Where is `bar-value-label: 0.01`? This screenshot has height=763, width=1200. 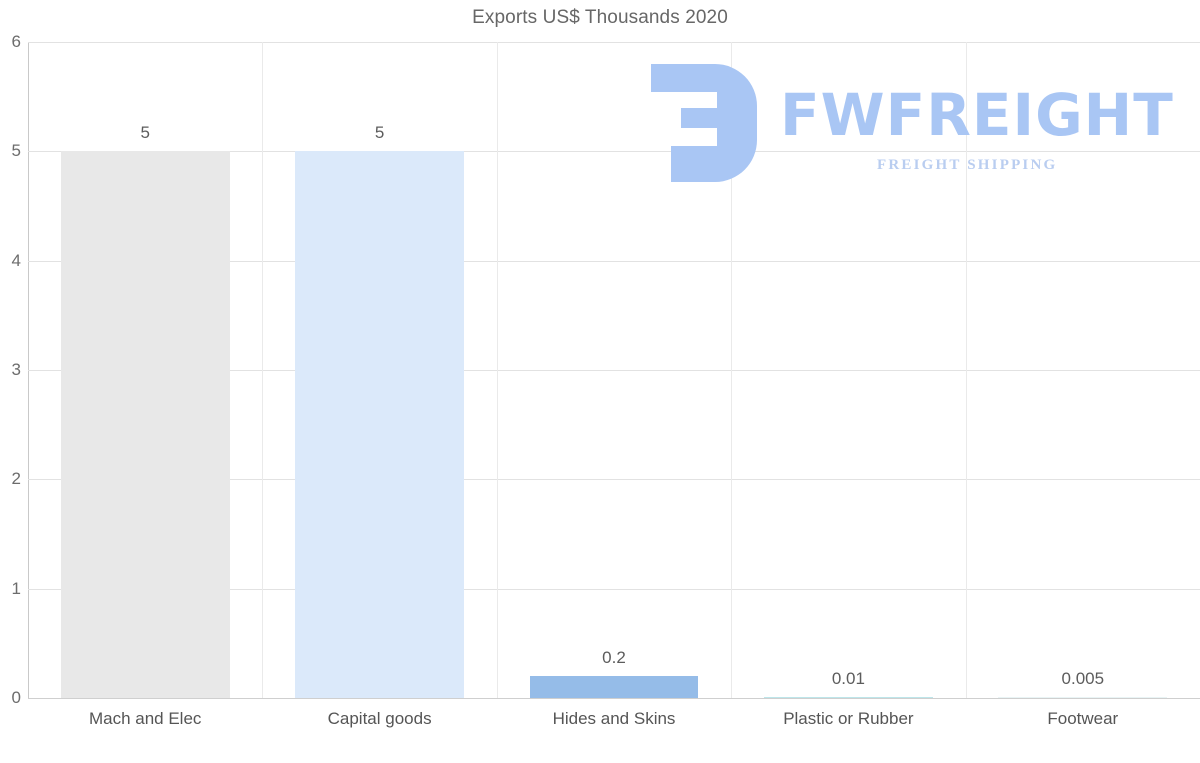 bar-value-label: 0.01 is located at coordinates (848, 678).